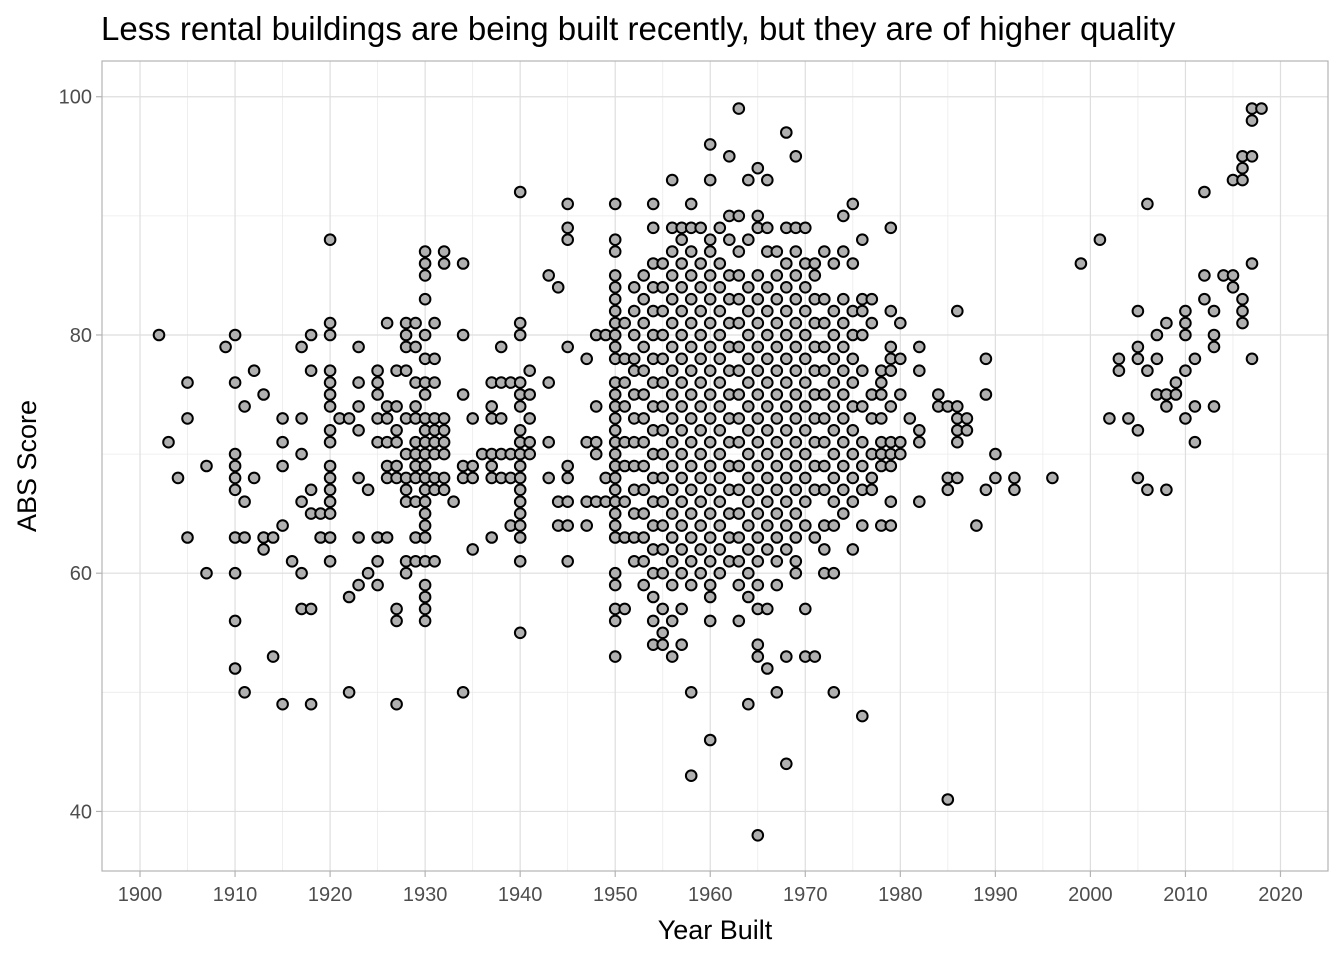 The width and height of the screenshot is (1344, 960). I want to click on x-tick-label: 1900, so click(140, 895).